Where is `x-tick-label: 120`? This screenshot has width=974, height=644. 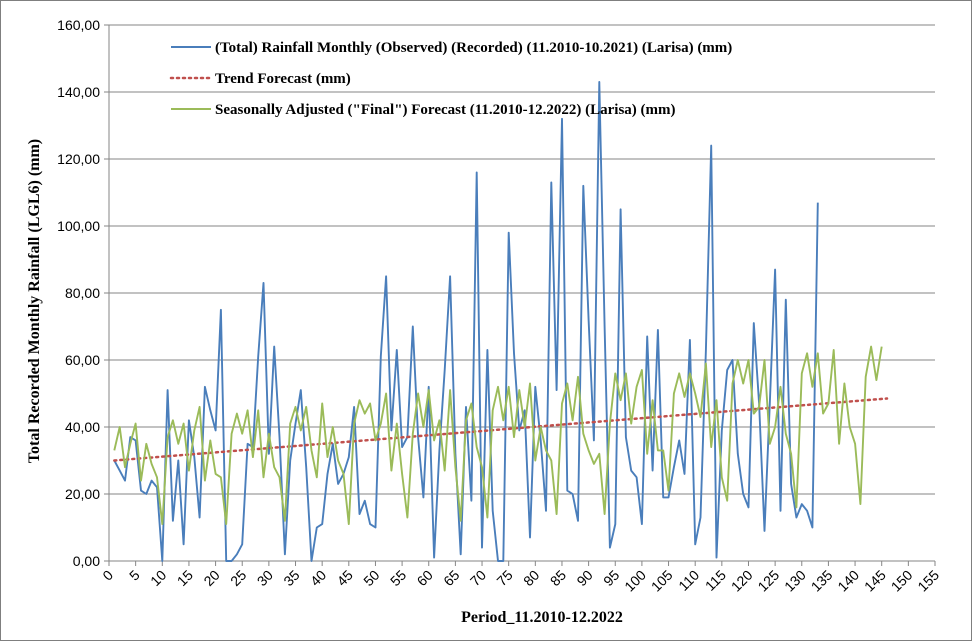
x-tick-label: 120 is located at coordinates (742, 581).